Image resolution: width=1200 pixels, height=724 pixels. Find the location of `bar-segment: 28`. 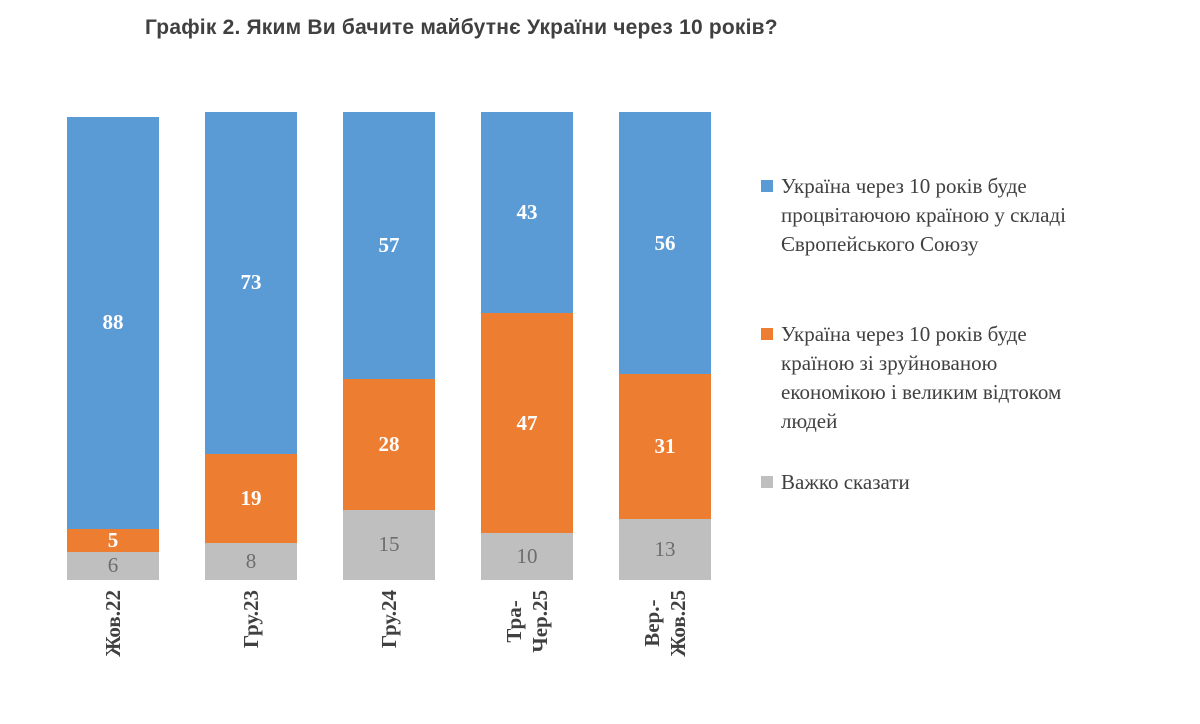

bar-segment: 28 is located at coordinates (389, 444).